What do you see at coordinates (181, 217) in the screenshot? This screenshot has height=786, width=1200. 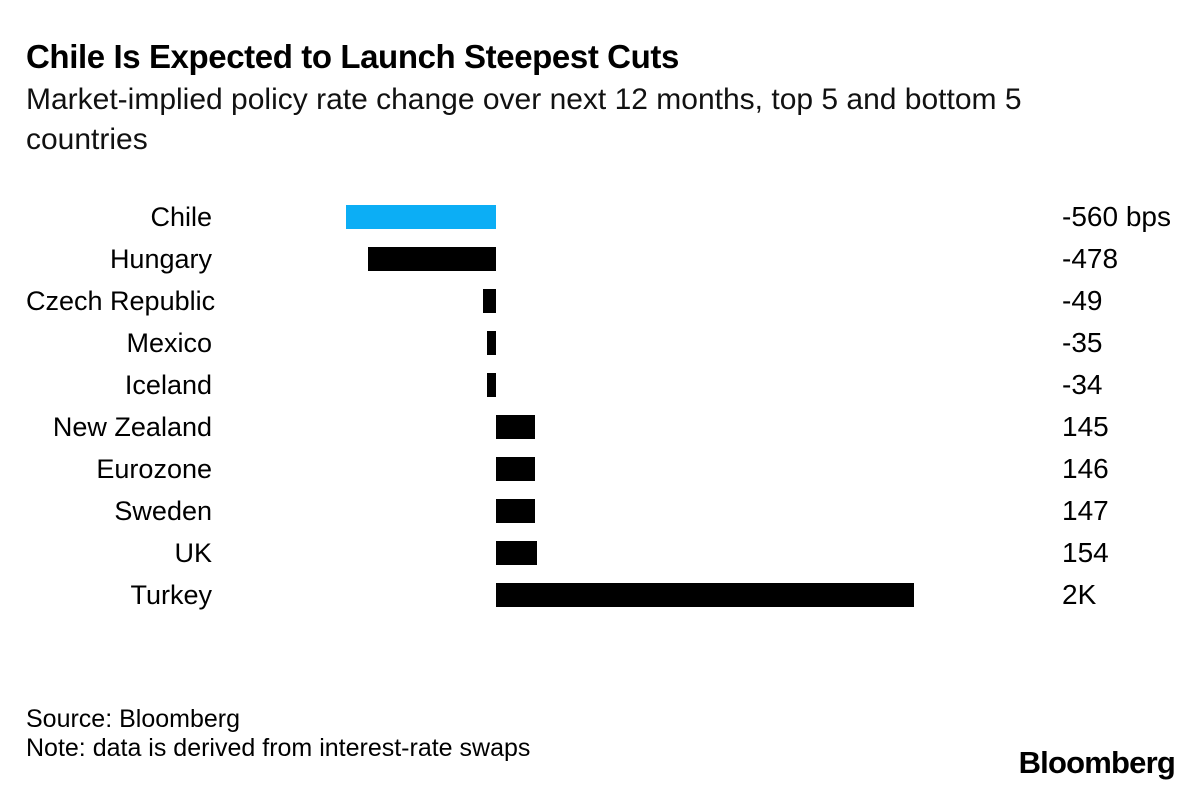 I see `category-label: Chile` at bounding box center [181, 217].